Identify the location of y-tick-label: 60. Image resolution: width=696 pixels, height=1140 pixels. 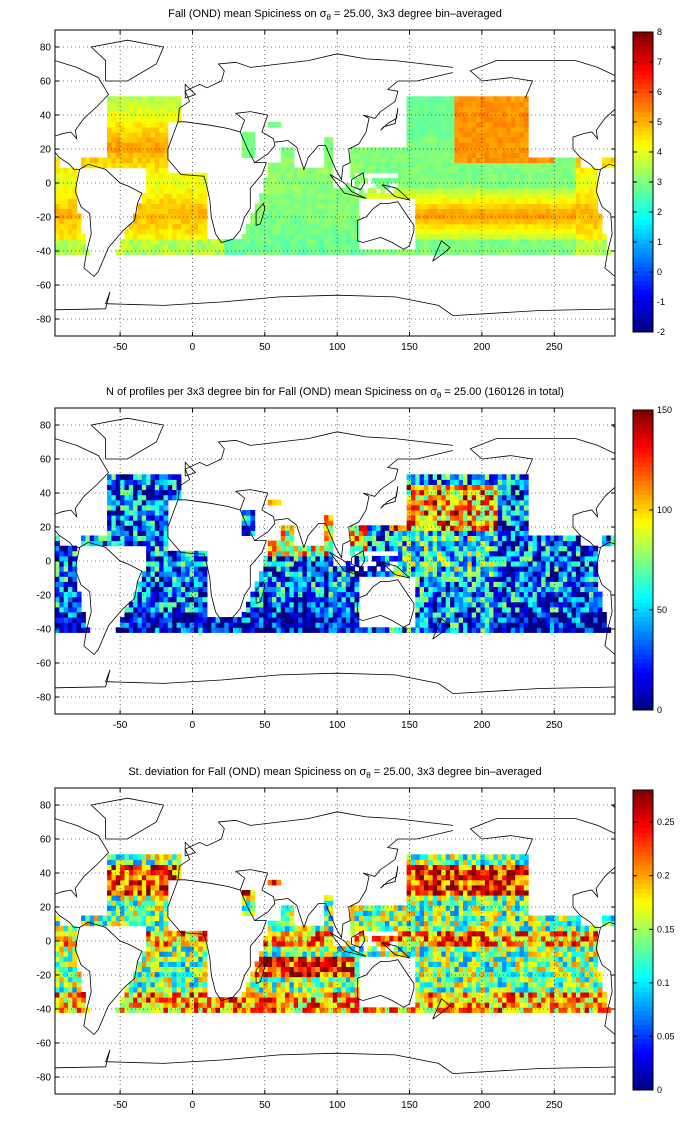
(46, 82).